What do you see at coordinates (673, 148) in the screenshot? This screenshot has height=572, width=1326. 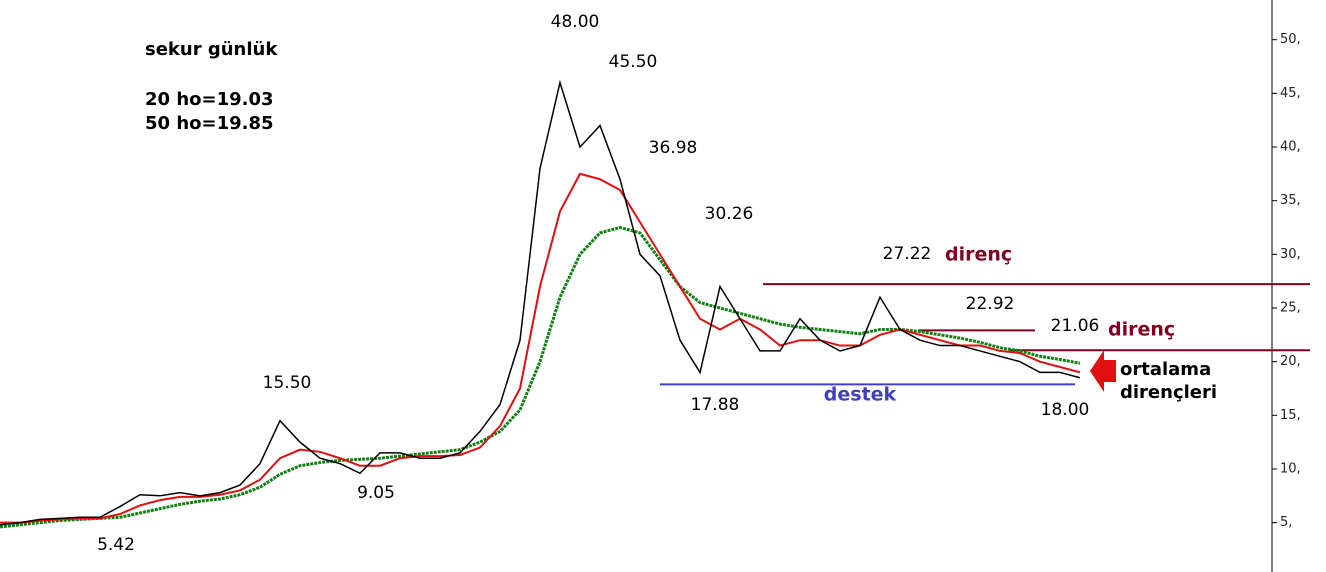 I see `price-label: 36.98` at bounding box center [673, 148].